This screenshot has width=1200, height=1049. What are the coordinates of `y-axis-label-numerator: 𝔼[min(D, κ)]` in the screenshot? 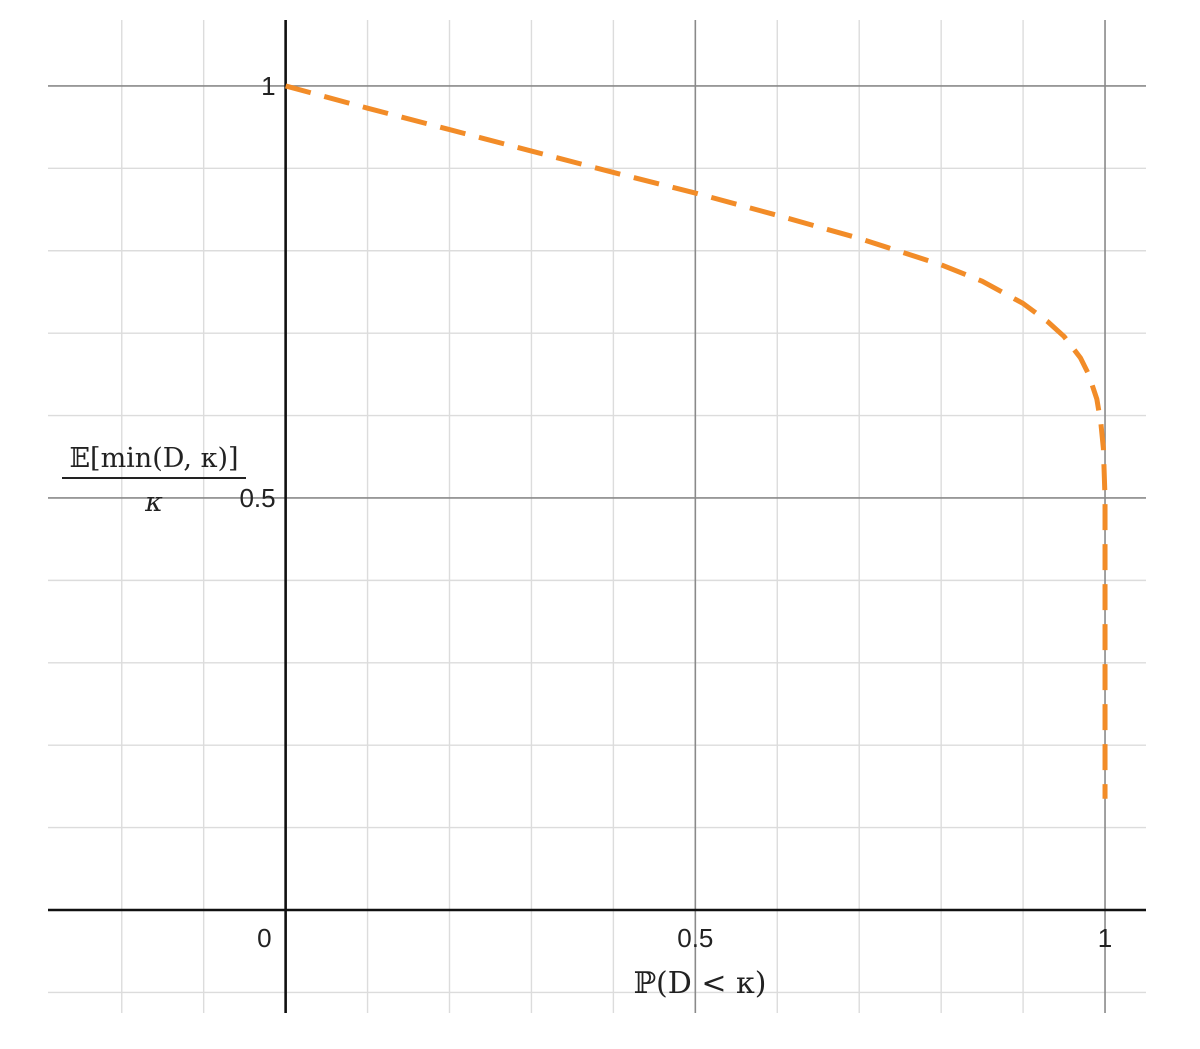 It's located at (153, 458).